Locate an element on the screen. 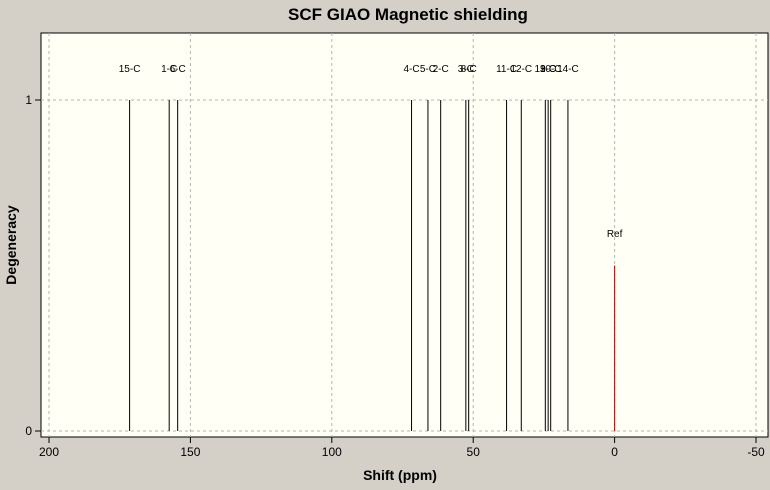  peak-label: 13-C is located at coordinates (545, 69).